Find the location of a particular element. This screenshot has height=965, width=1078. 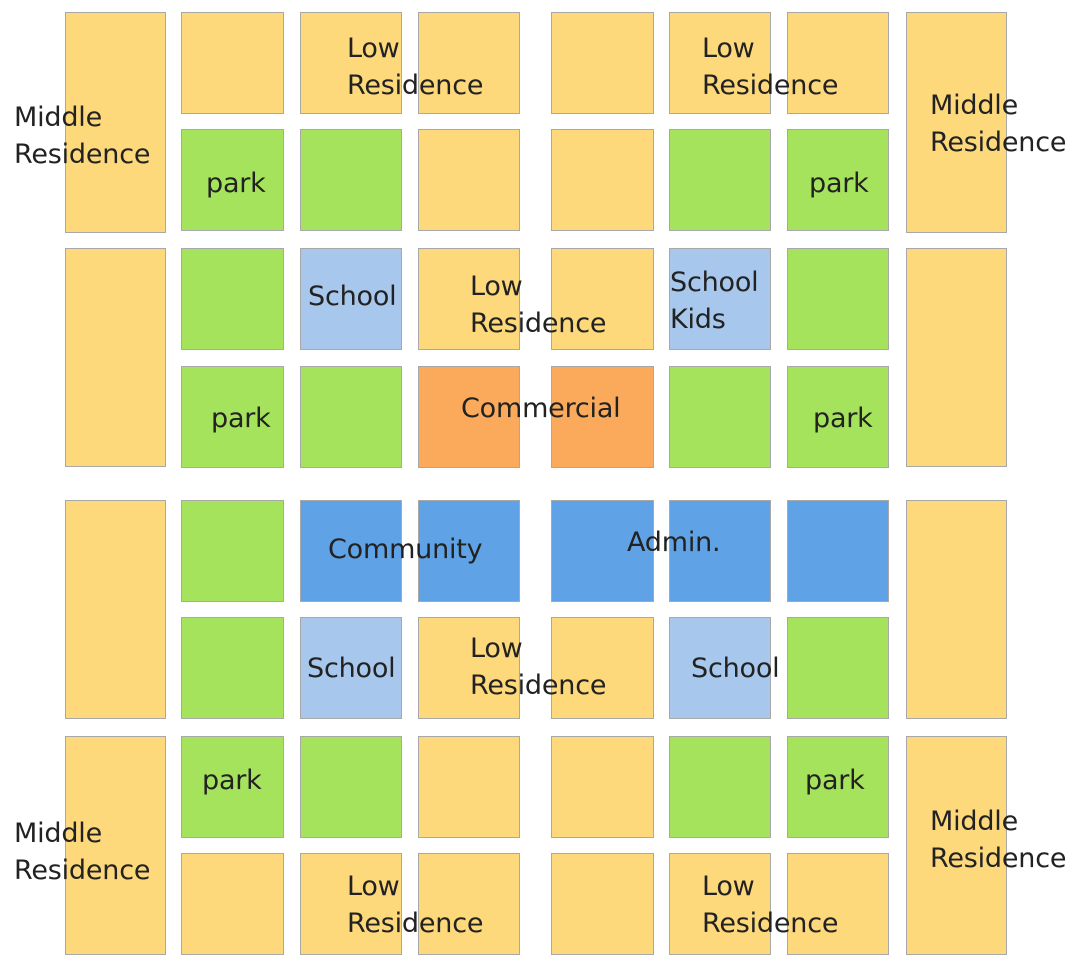

park-r7-right-label: park is located at coordinates (835, 780).